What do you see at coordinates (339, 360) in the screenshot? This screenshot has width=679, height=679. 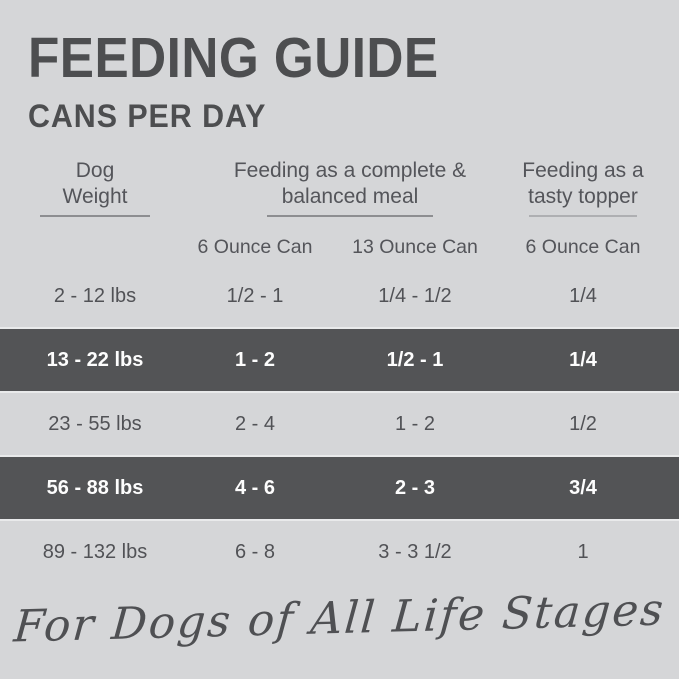 I see `table-row-highlighted: 13 - 22 lbs 1 - 2 1/2 - 1 1/4` at bounding box center [339, 360].